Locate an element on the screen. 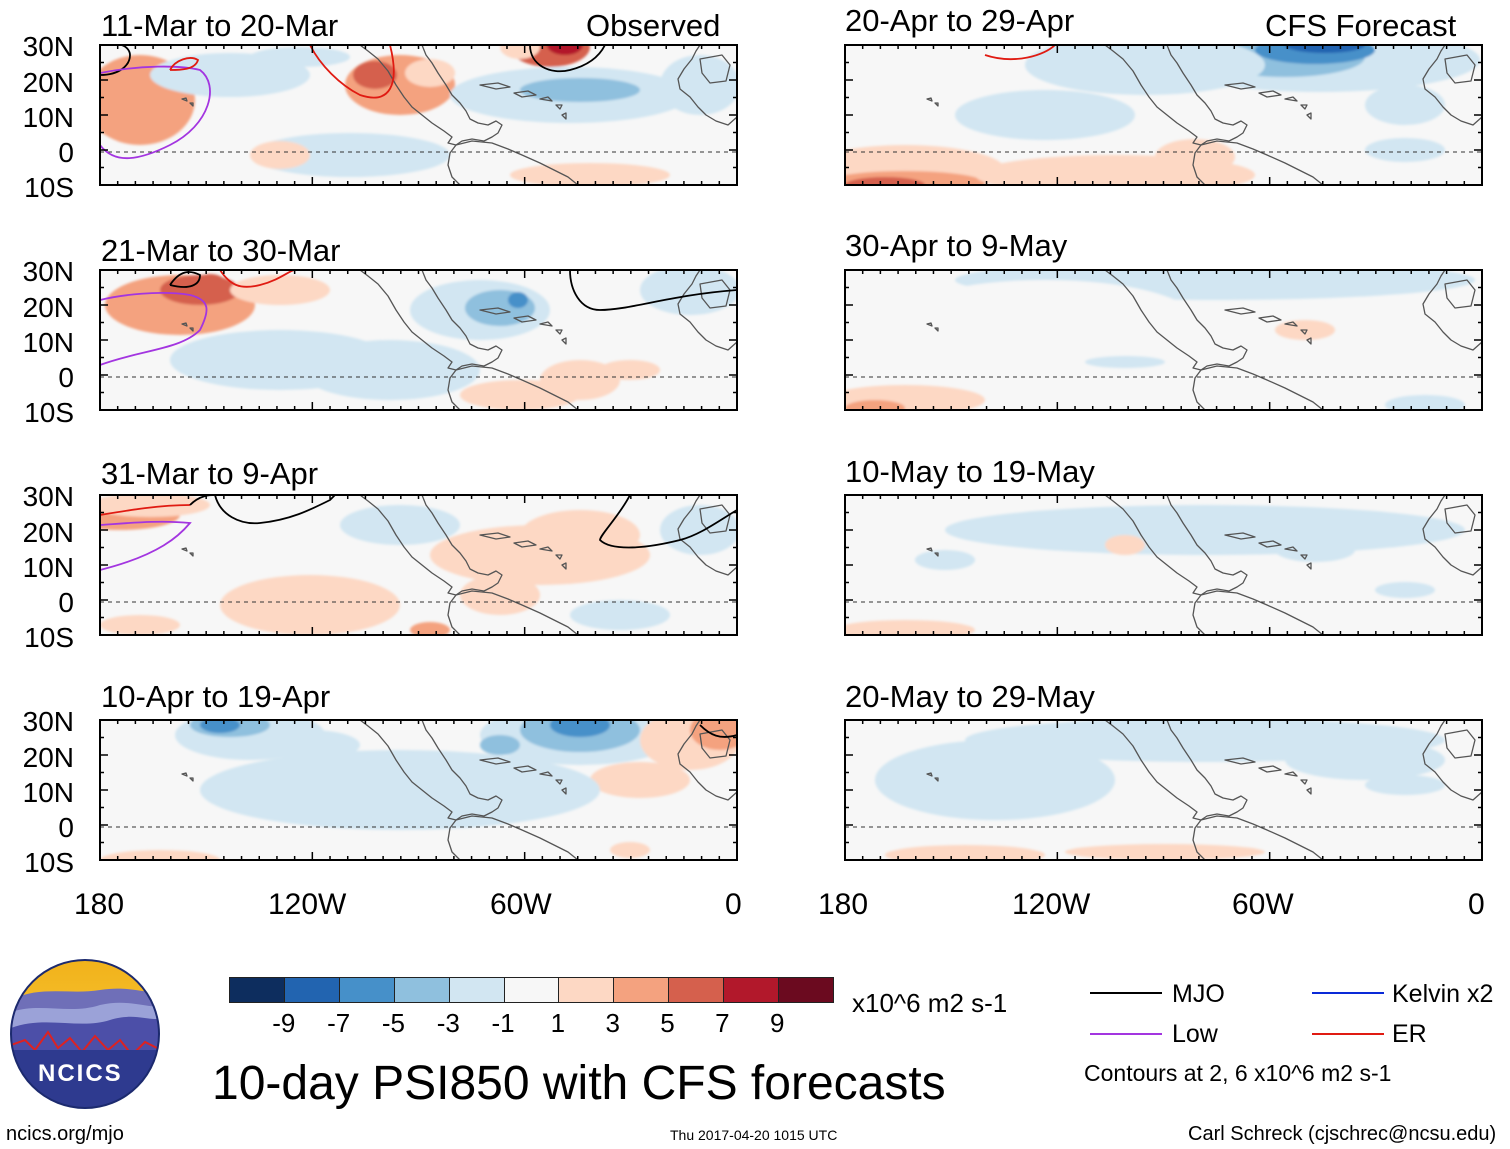 This screenshot has width=1510, height=1149. panel-title-5: 20-Apr to 29-Apr is located at coordinates (960, 20).